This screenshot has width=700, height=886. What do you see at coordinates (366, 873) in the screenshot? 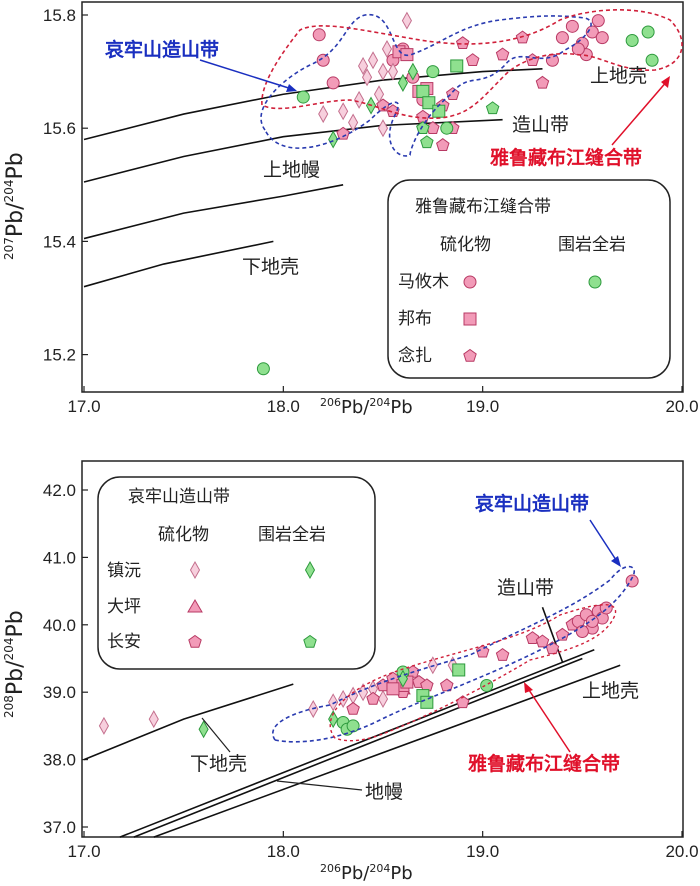
I see `bottom-x-axis-title: 206Pb/204Pb` at bounding box center [366, 873].